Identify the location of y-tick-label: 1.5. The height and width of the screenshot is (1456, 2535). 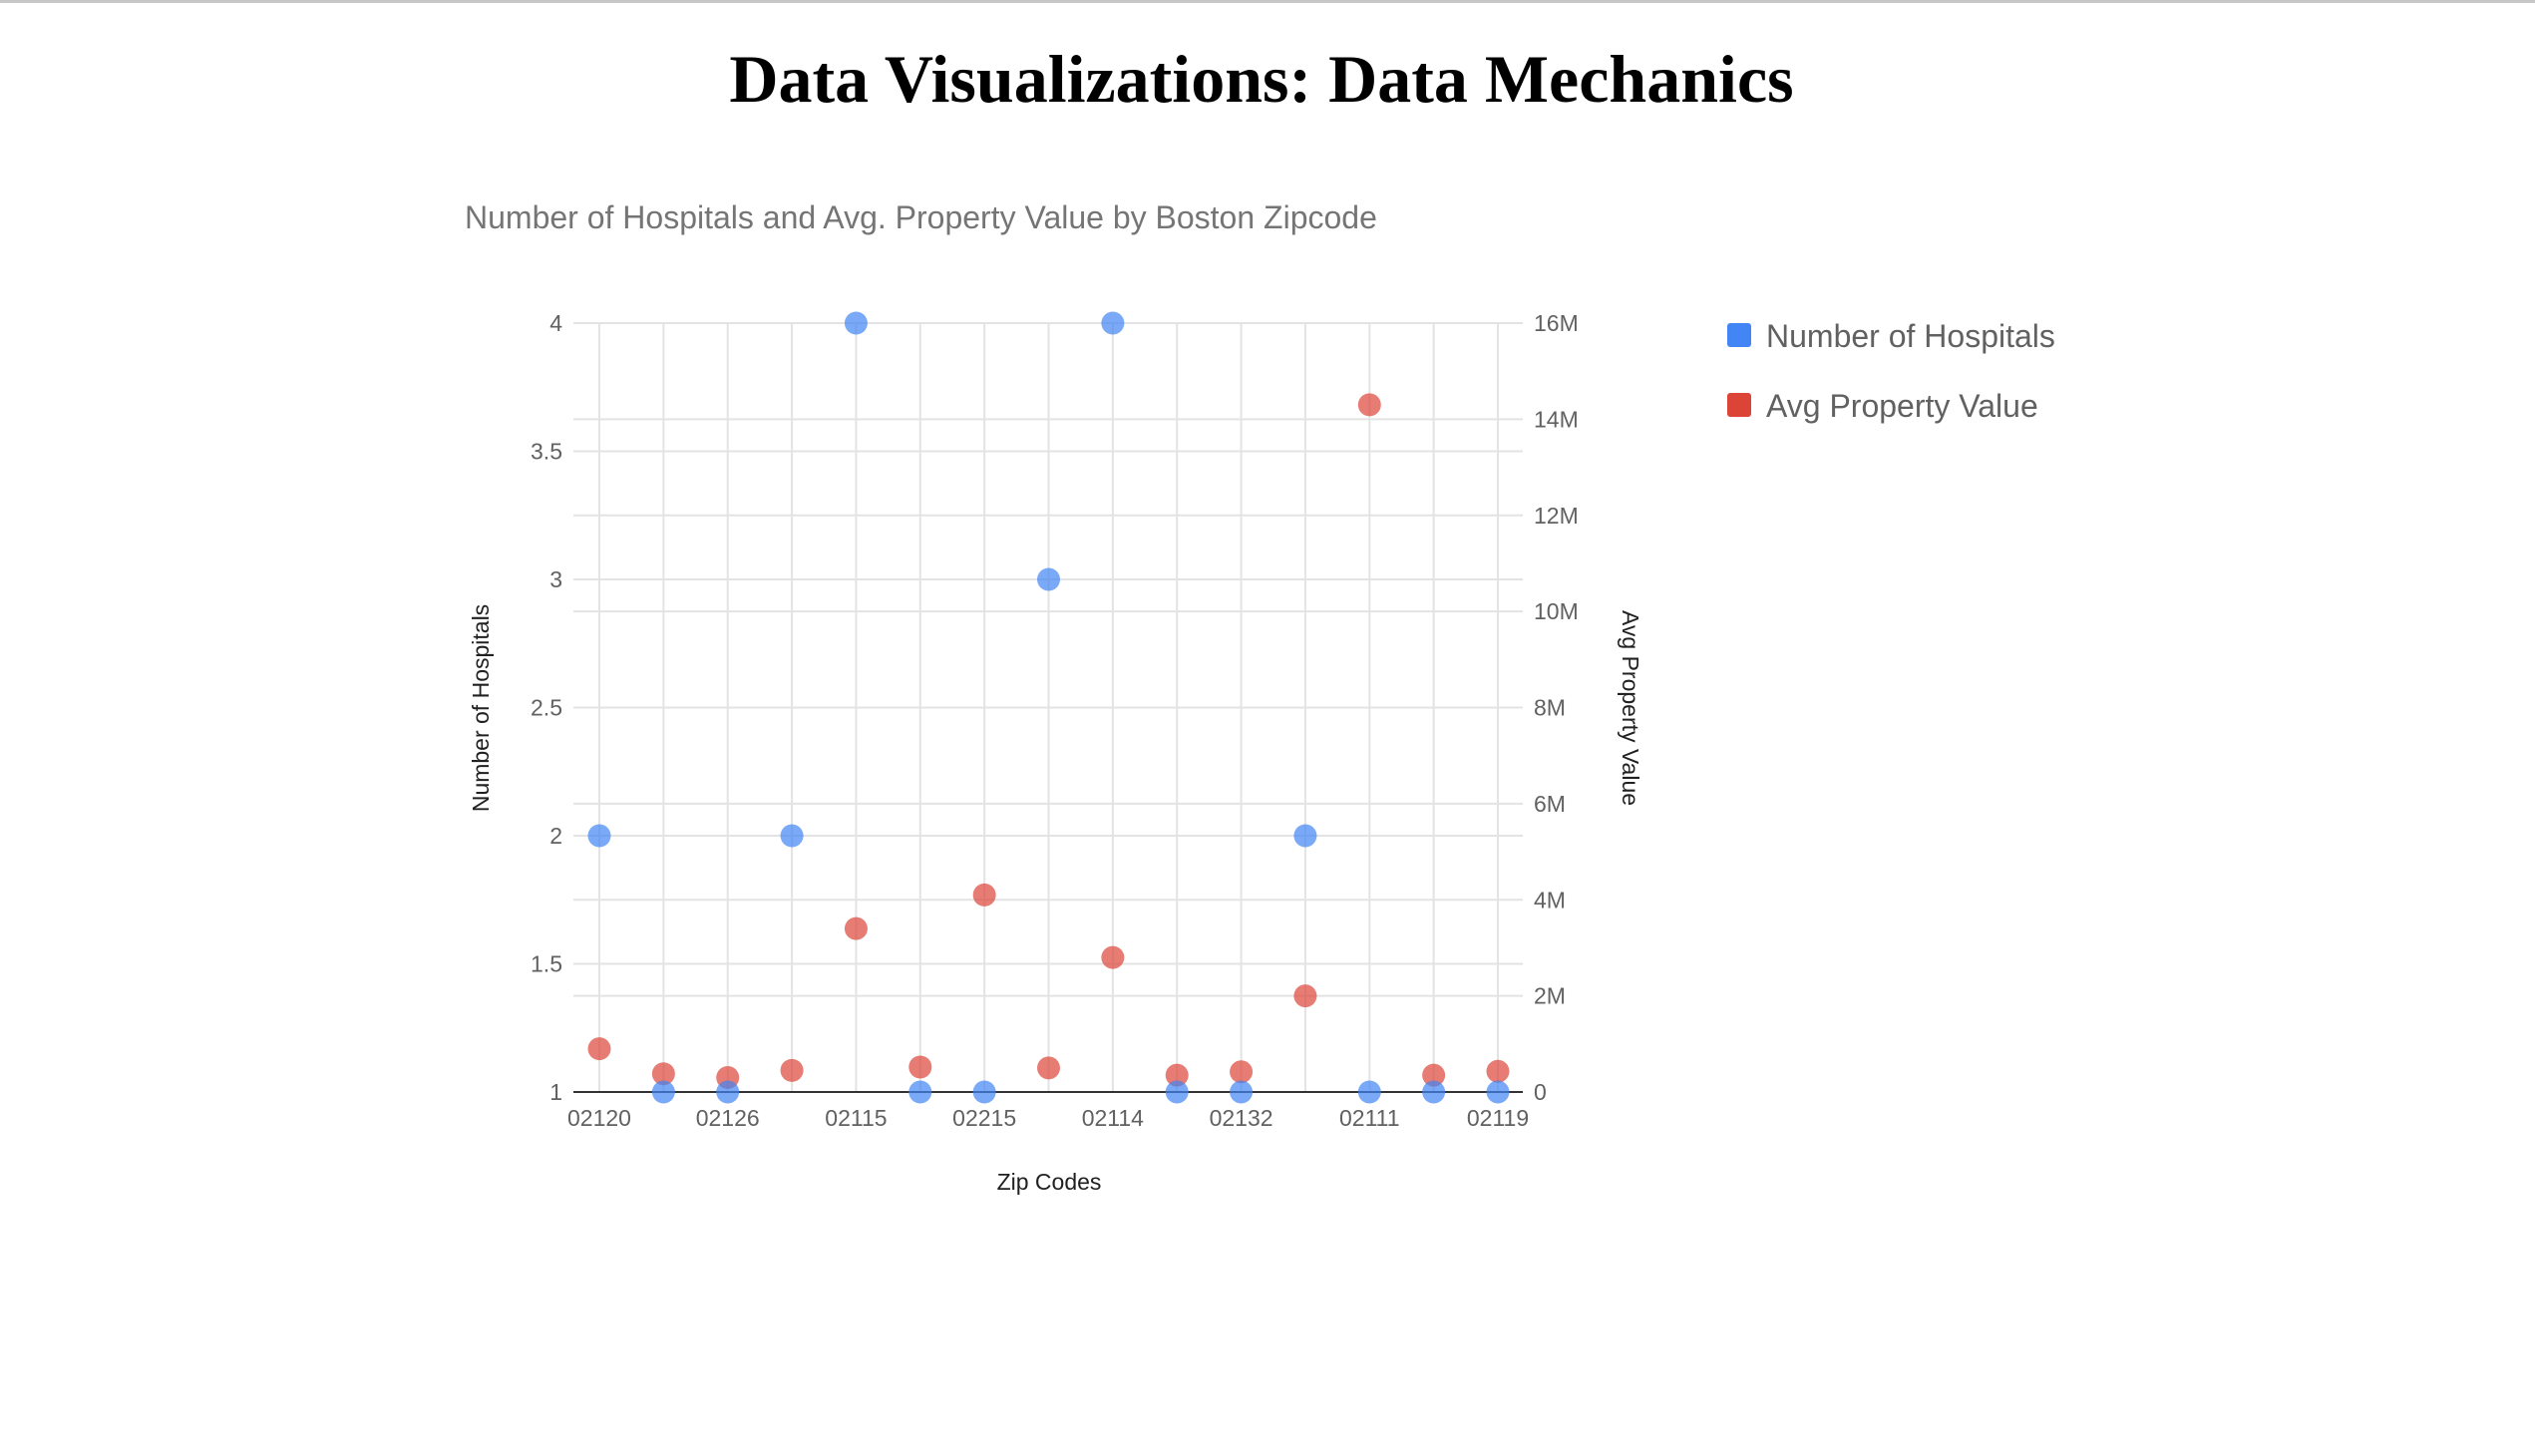
(547, 964).